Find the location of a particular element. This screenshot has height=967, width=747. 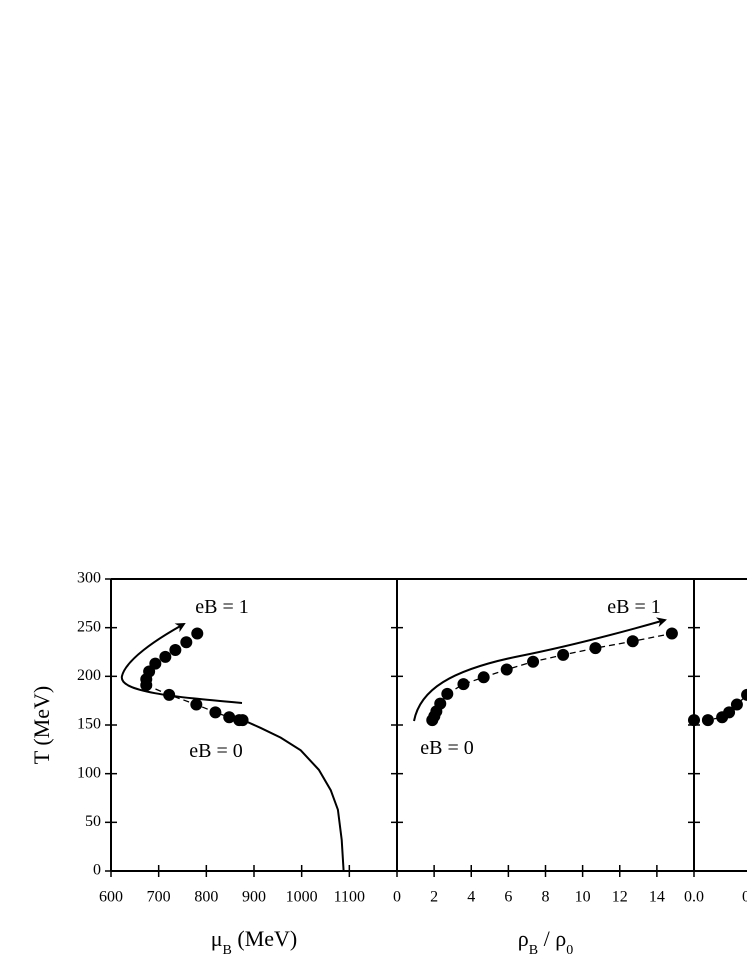

y-tick-label: 300 is located at coordinates (89, 578).